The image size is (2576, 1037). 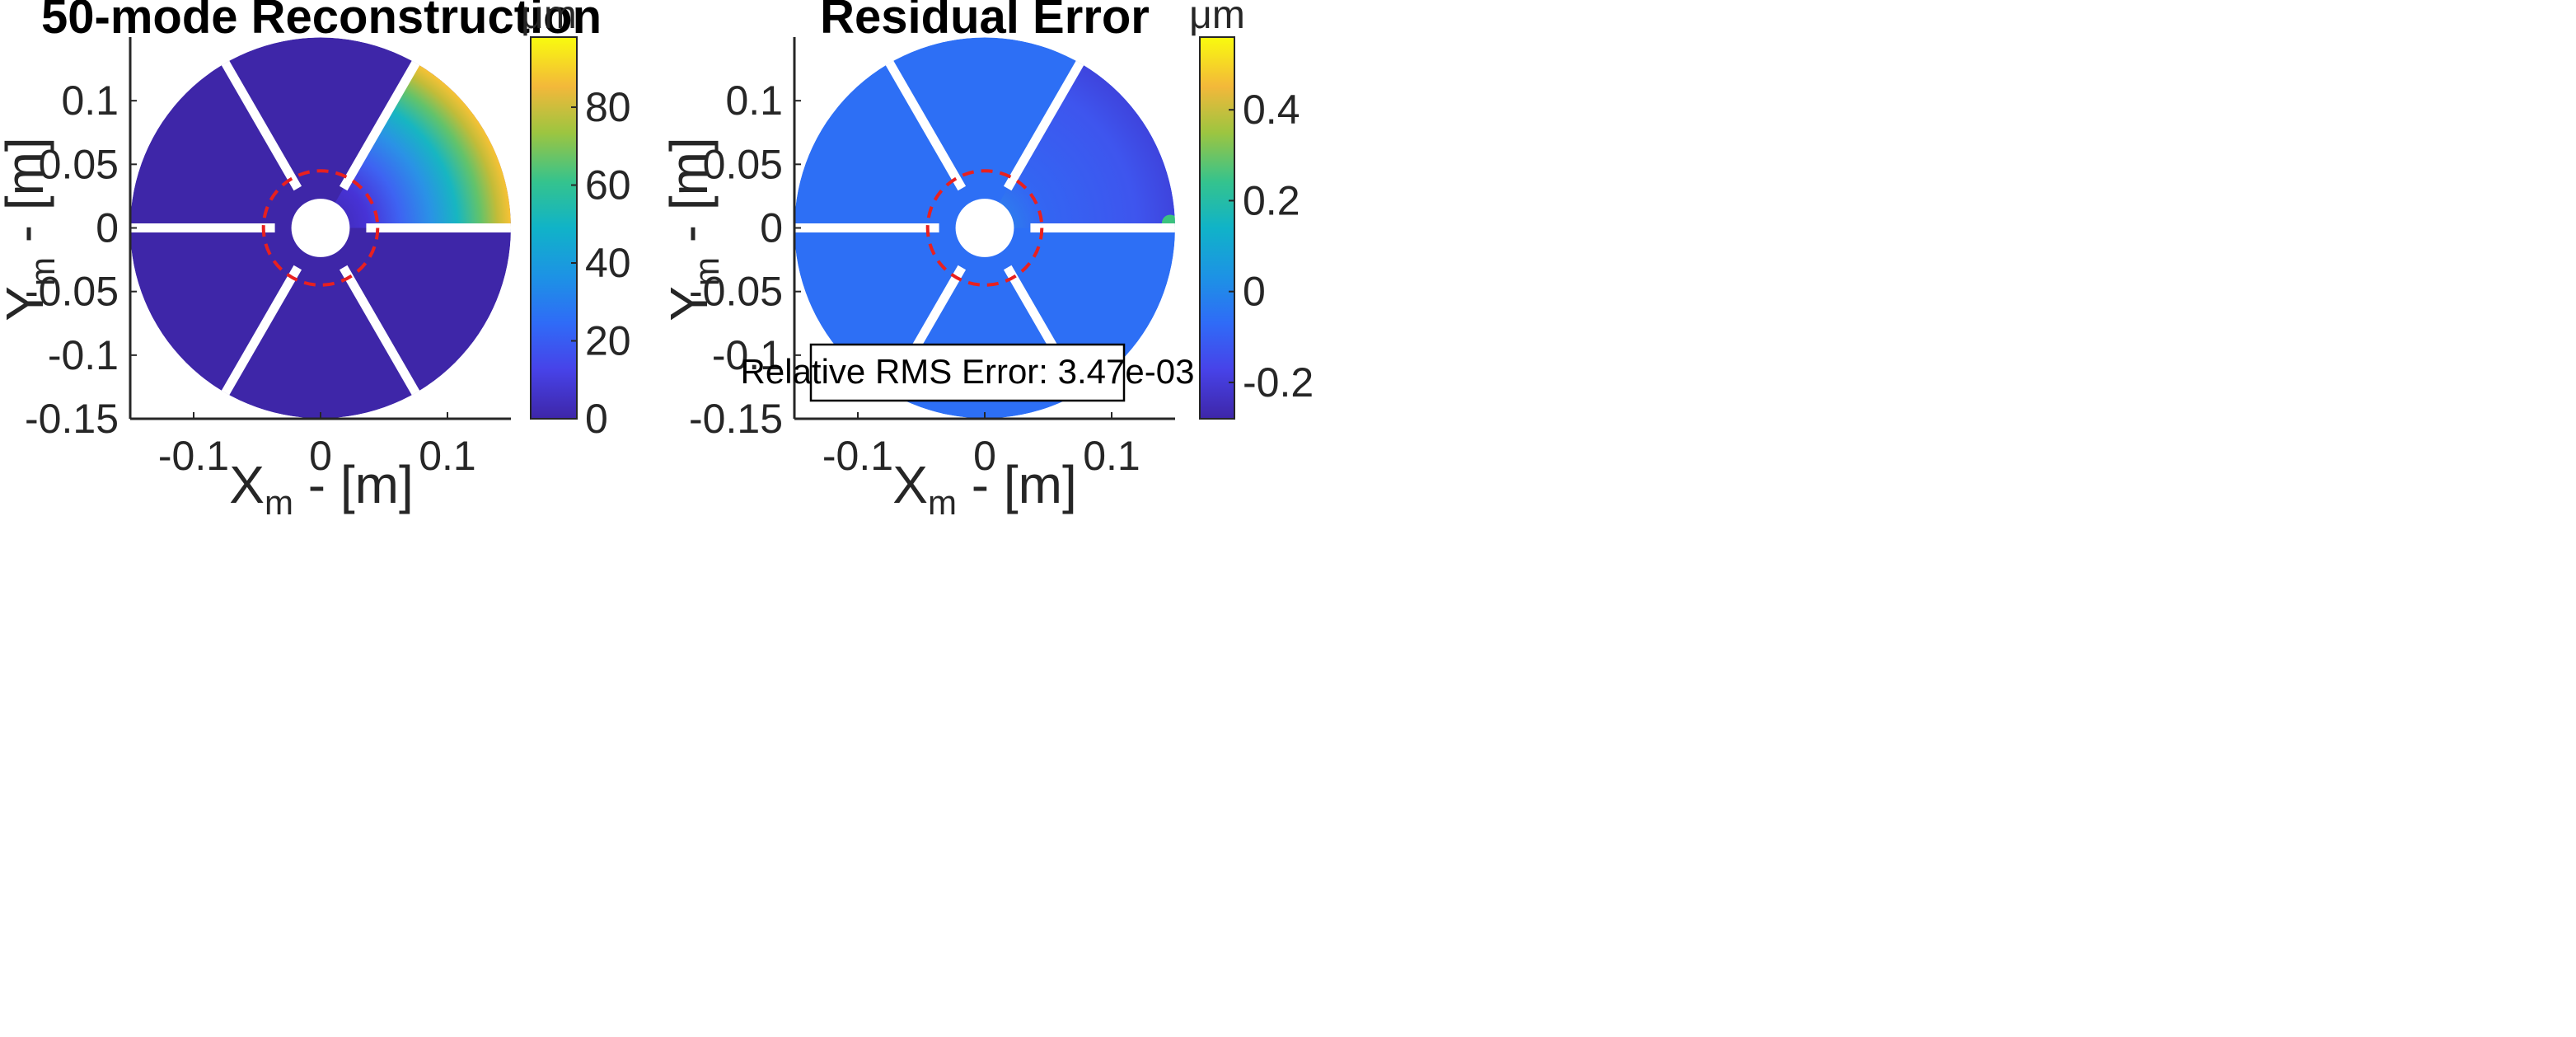 What do you see at coordinates (1278, 383) in the screenshot?
I see `colorbar-tick-label: -0.2` at bounding box center [1278, 383].